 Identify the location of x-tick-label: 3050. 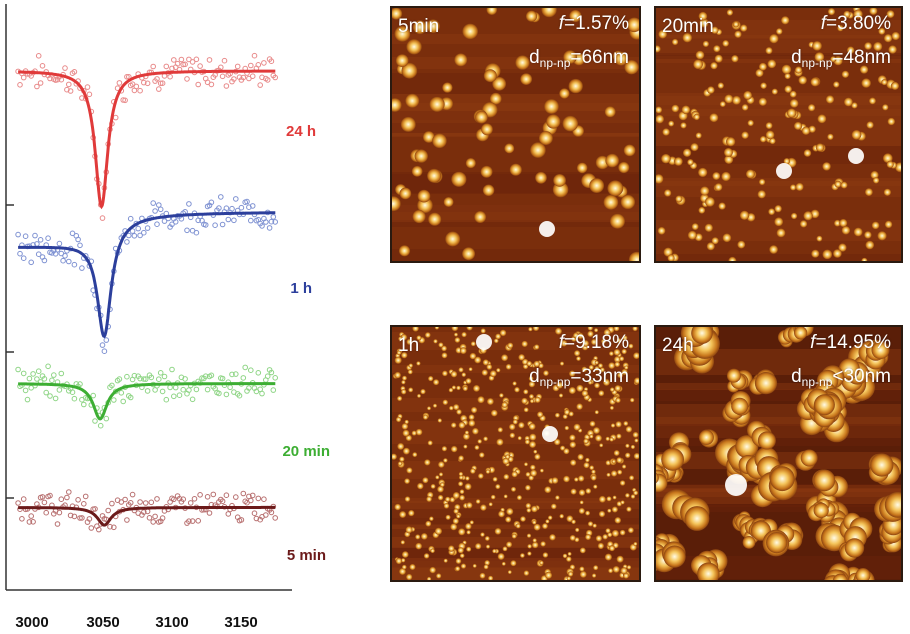
(102, 622).